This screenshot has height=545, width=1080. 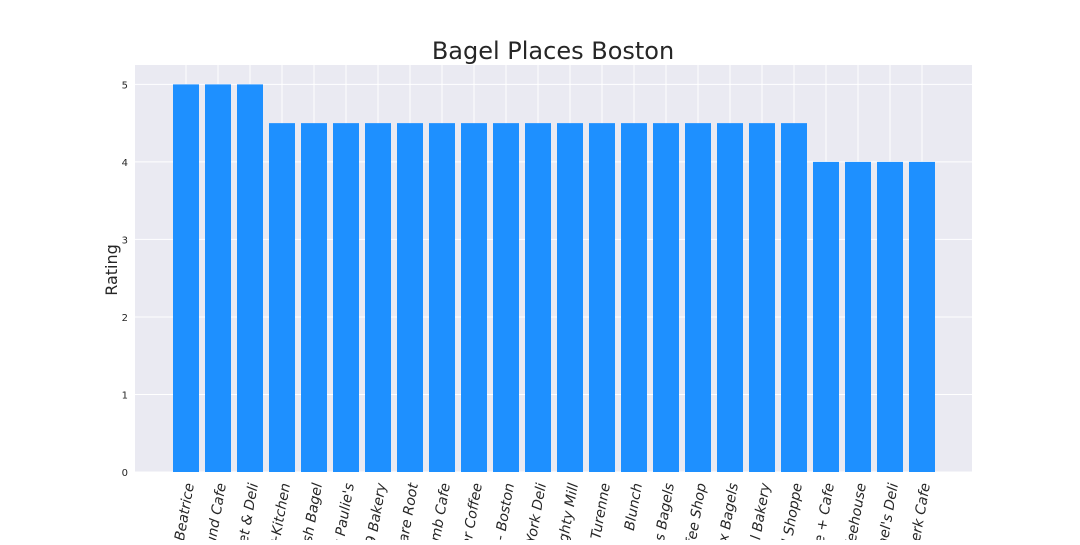 What do you see at coordinates (634, 507) in the screenshot?
I see `x-tick-label: Blunch` at bounding box center [634, 507].